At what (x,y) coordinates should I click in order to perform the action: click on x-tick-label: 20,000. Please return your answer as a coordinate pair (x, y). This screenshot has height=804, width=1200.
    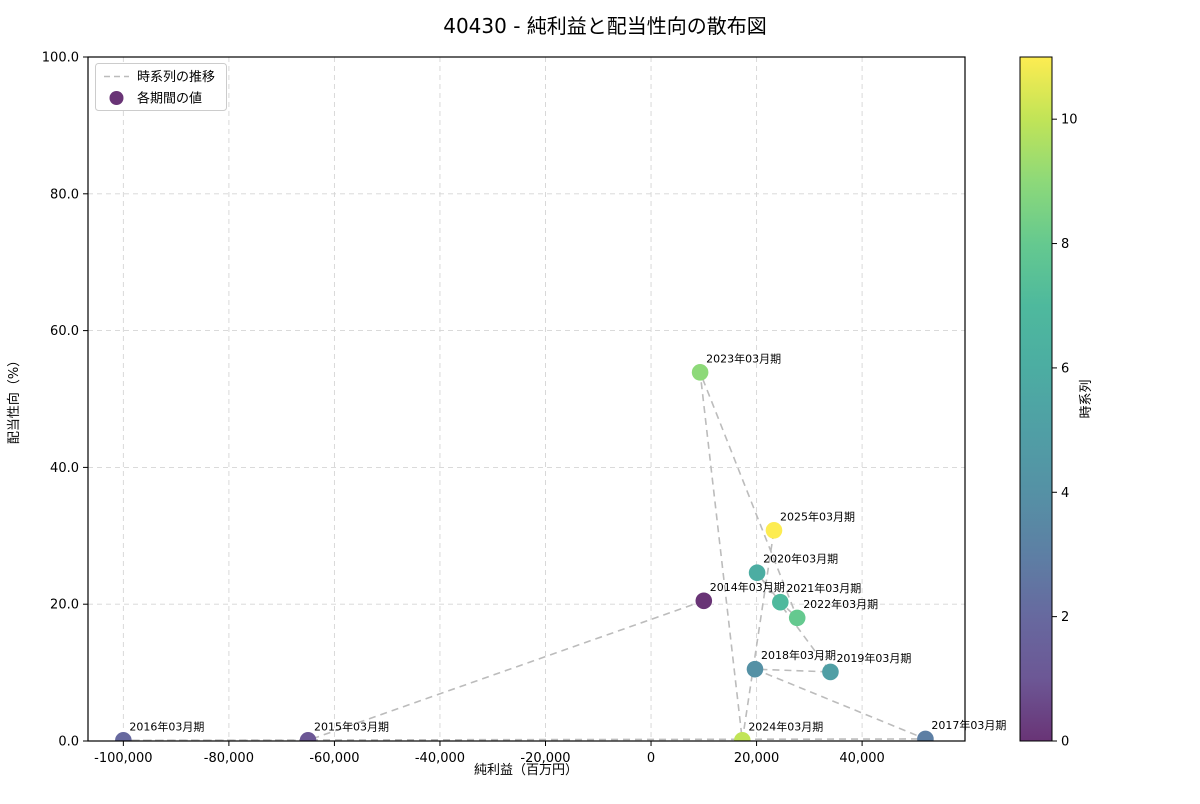
    Looking at the image, I should click on (757, 758).